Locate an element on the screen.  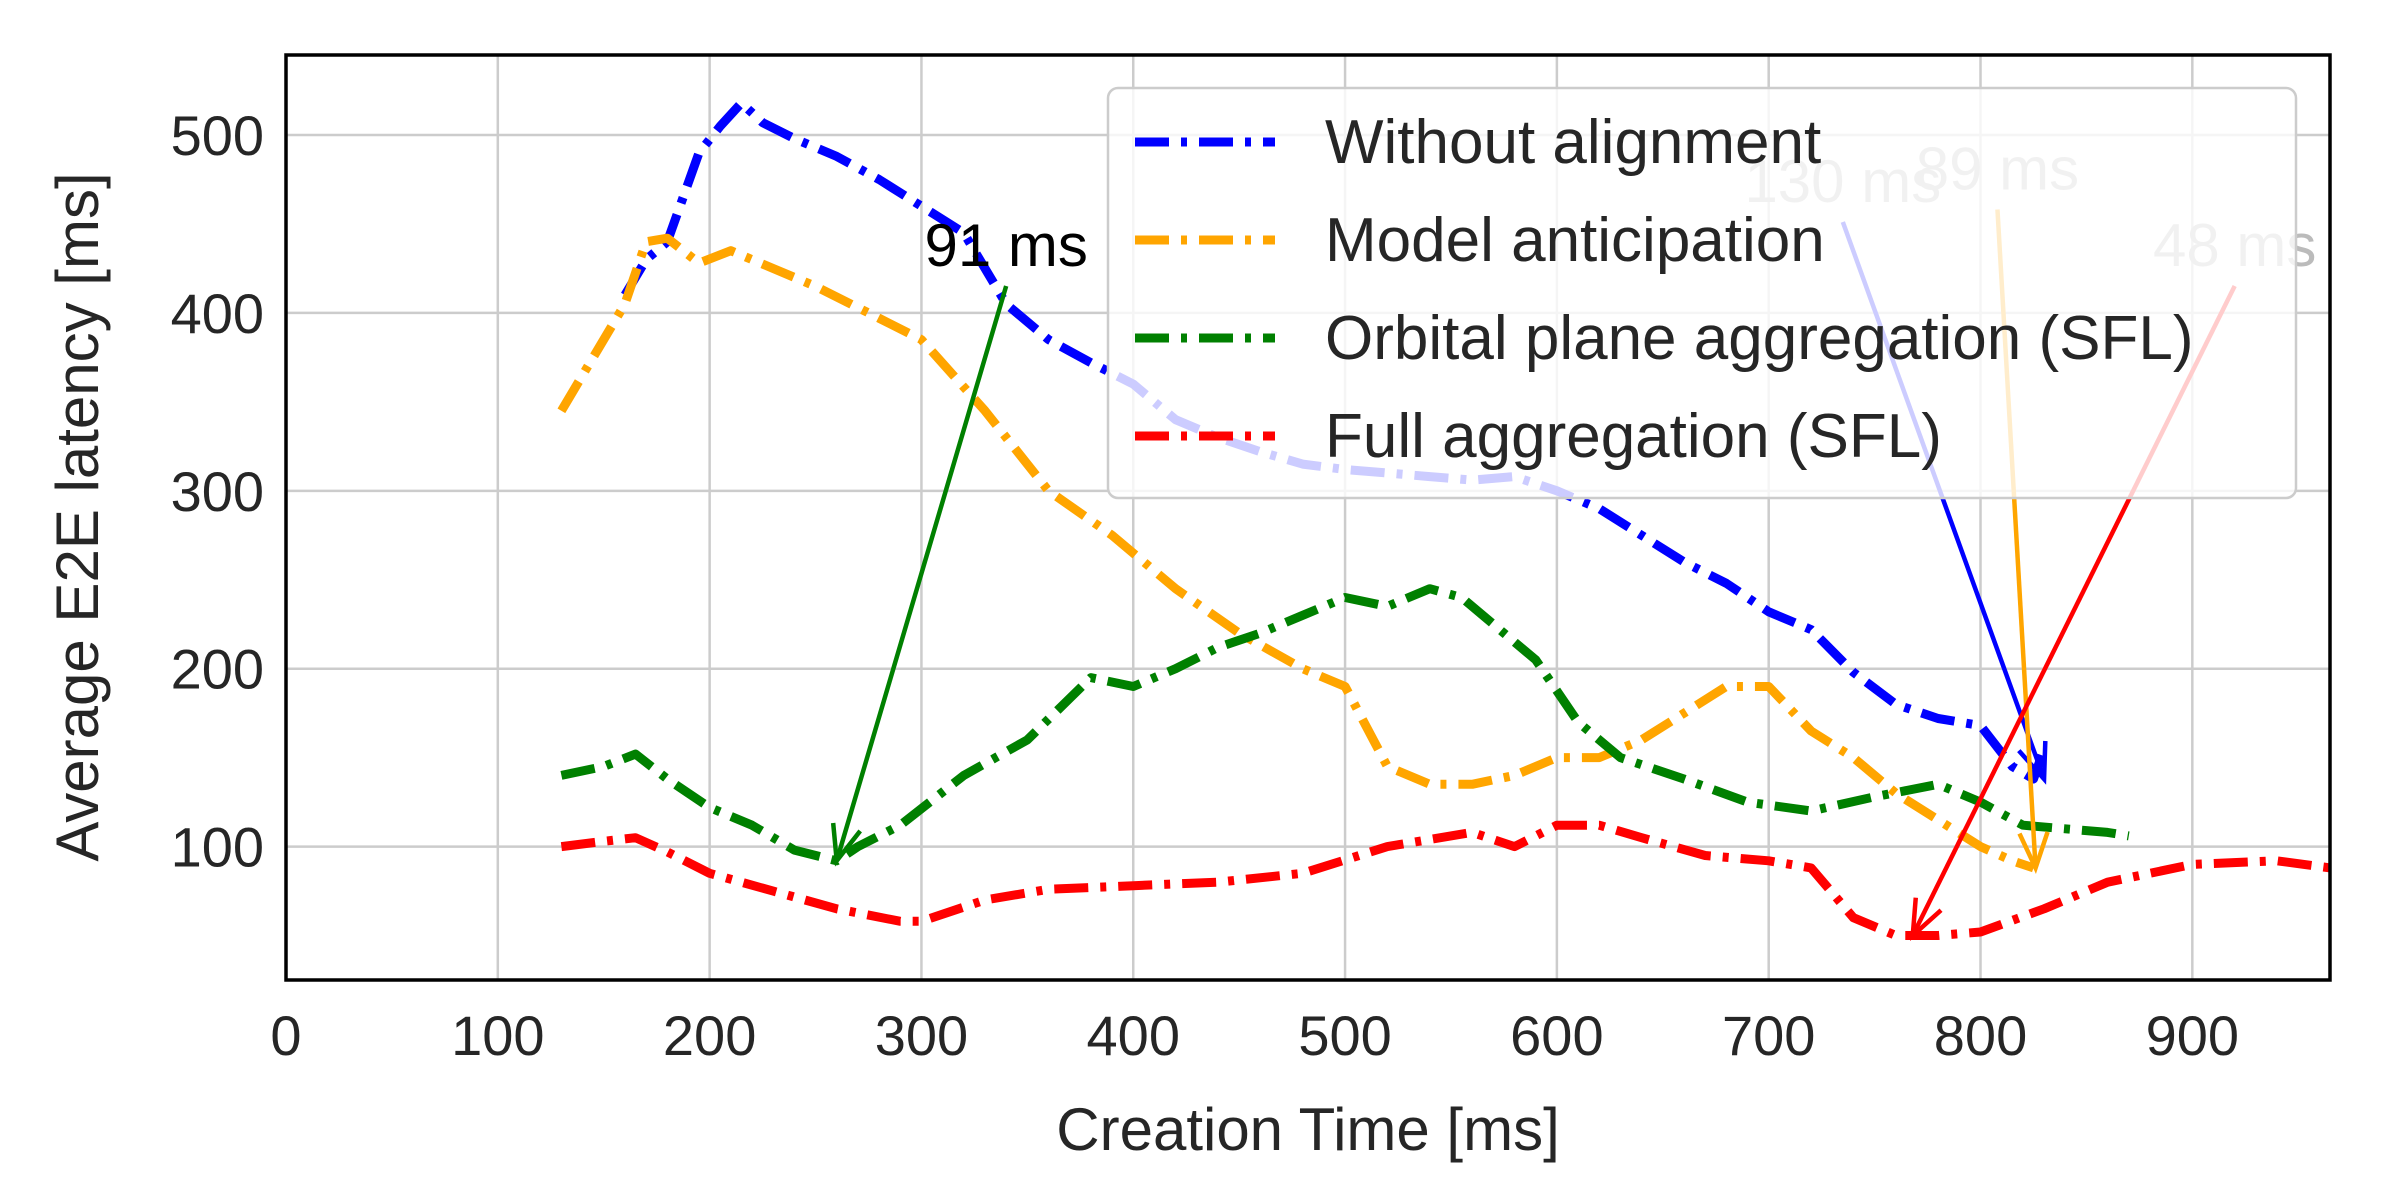
legend-label-4: Full aggregation (SFL) is located at coordinates (1633, 436).